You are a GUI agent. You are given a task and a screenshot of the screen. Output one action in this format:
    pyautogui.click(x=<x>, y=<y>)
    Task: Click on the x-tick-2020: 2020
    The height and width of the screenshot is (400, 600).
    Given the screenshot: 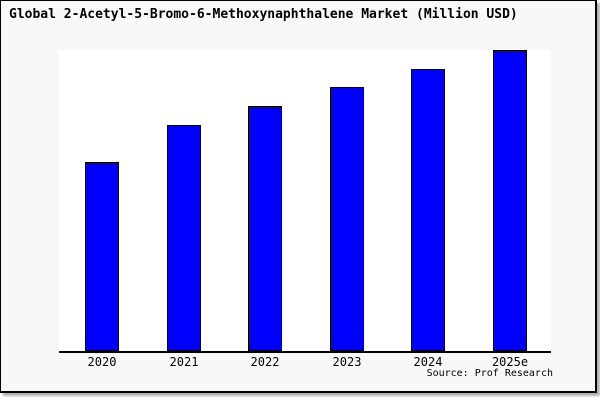 What is the action you would take?
    pyautogui.click(x=102, y=362)
    